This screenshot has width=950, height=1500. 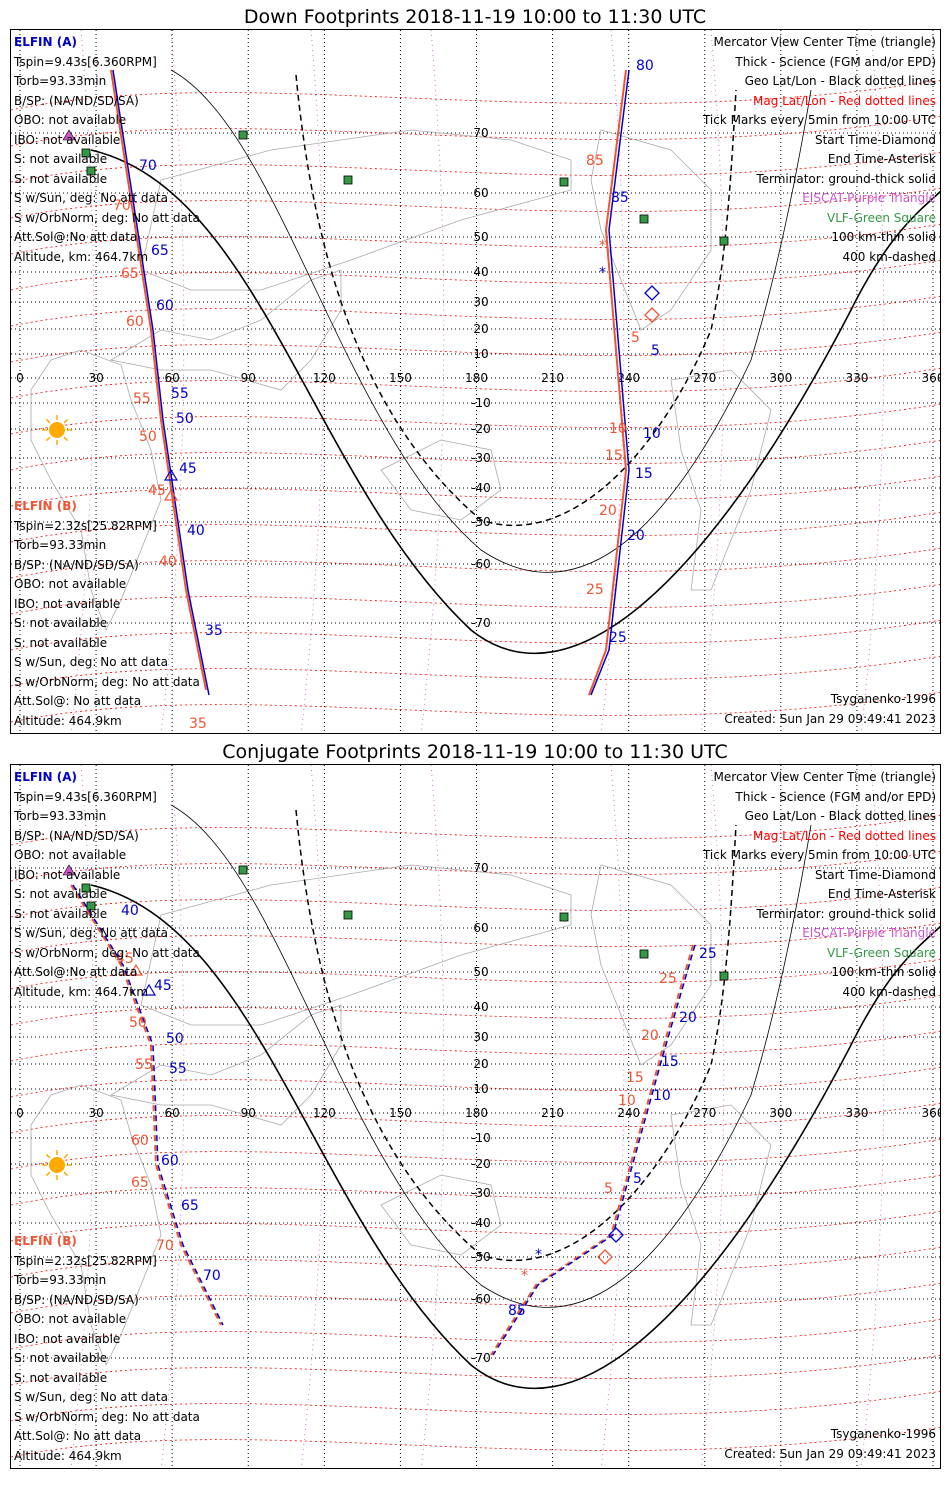 I want to click on lon-label: 180, so click(x=476, y=1113).